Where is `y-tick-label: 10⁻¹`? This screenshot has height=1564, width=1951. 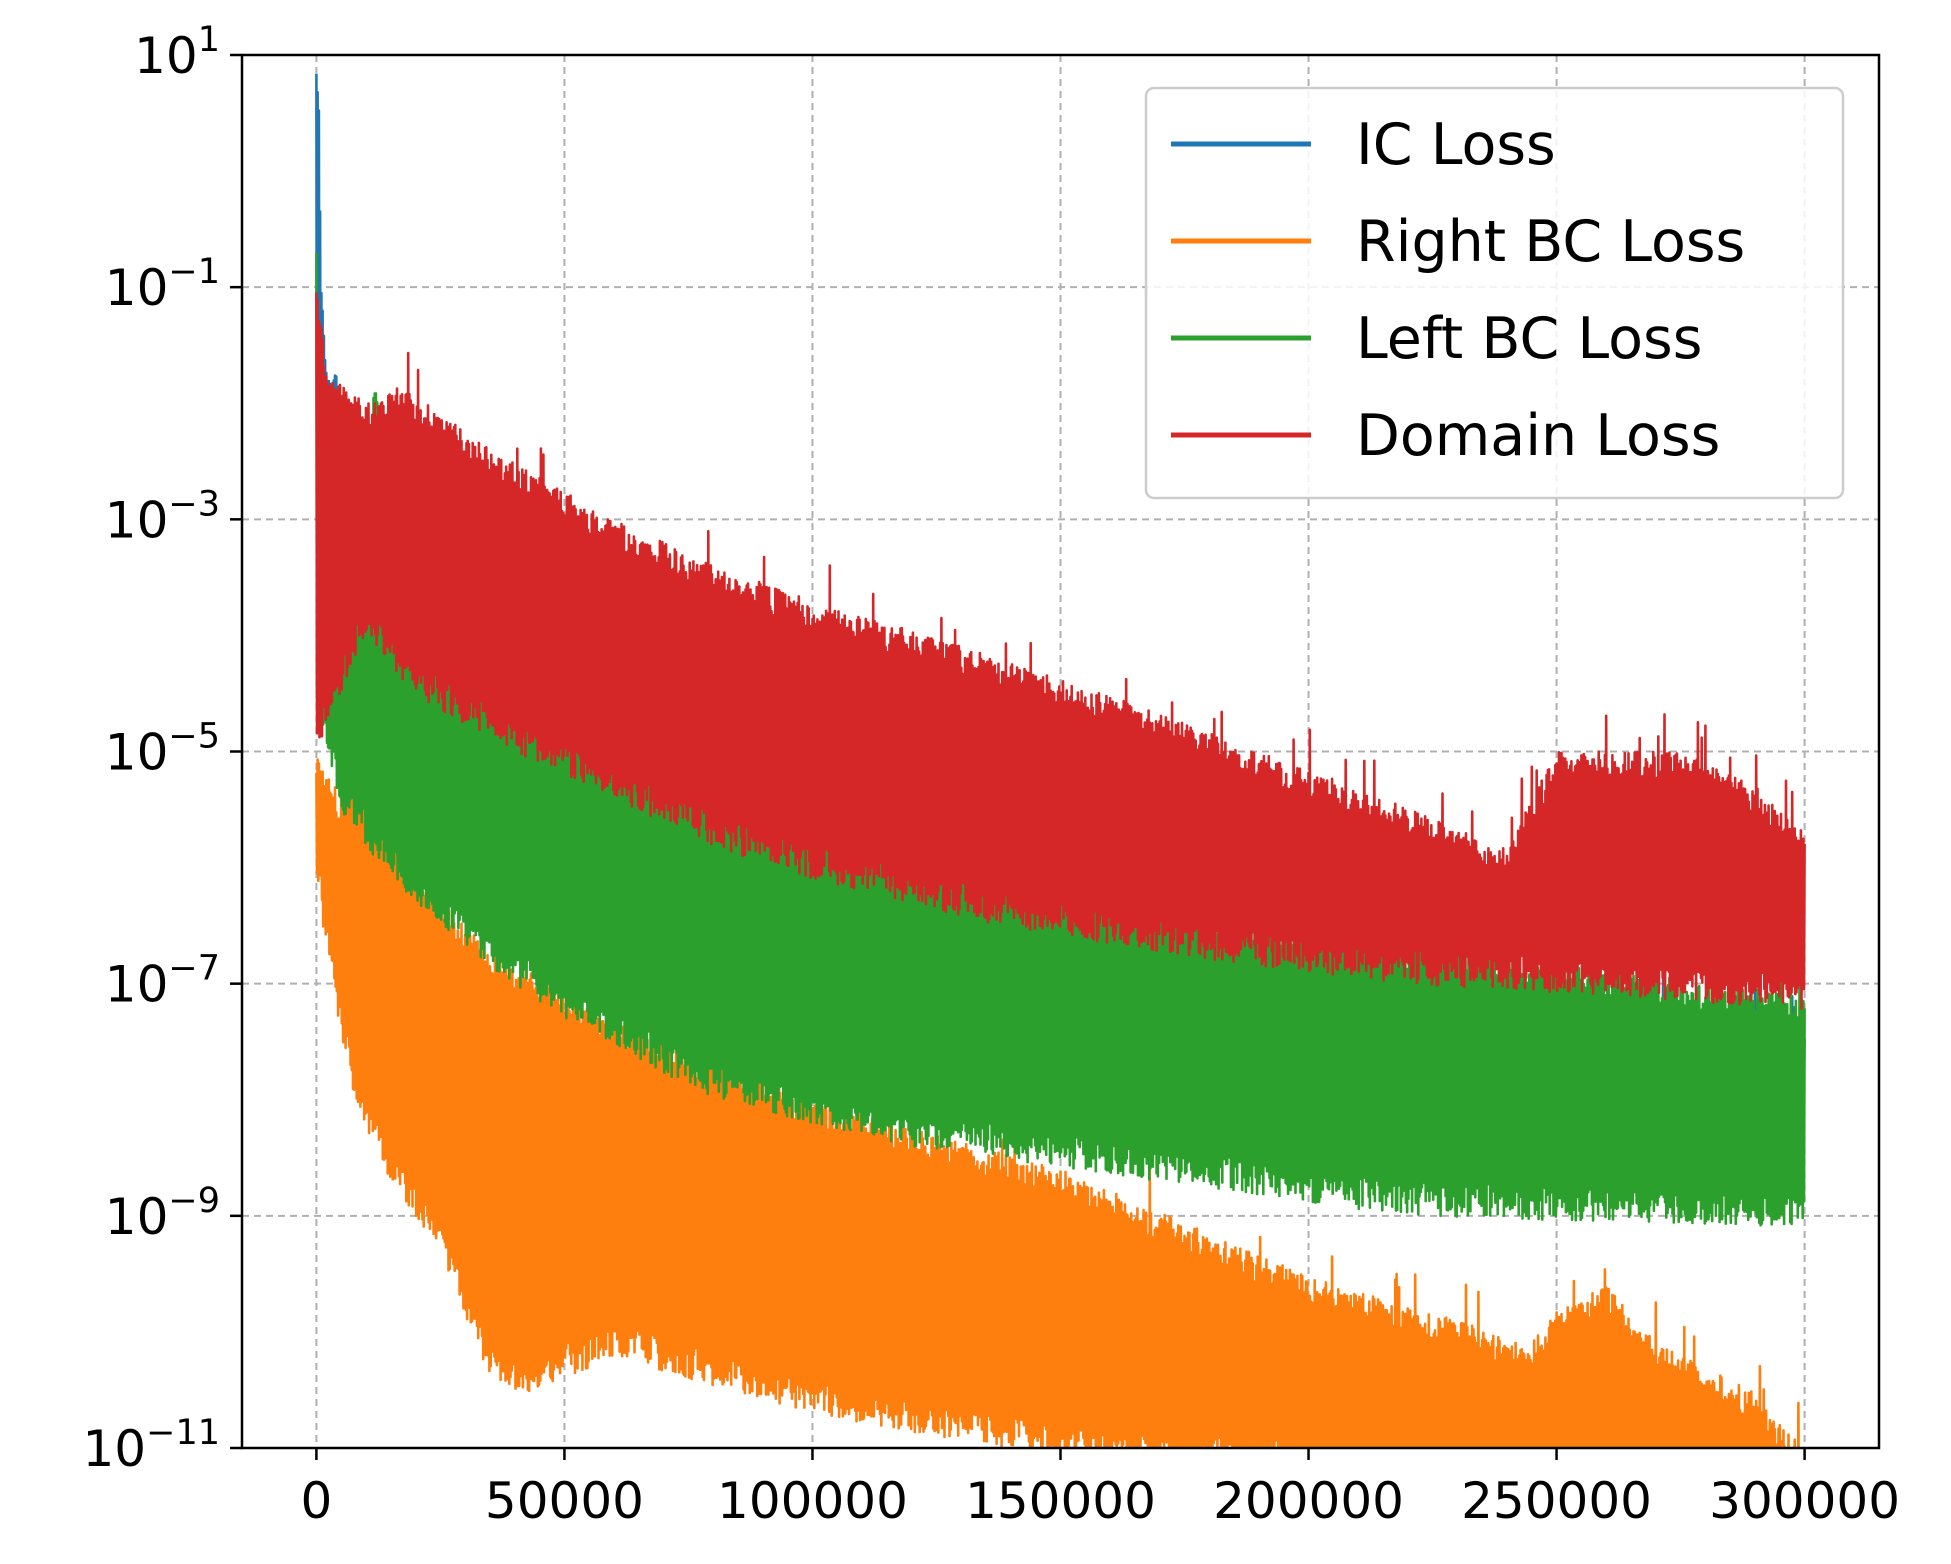 y-tick-label: 10⁻¹ is located at coordinates (162, 284).